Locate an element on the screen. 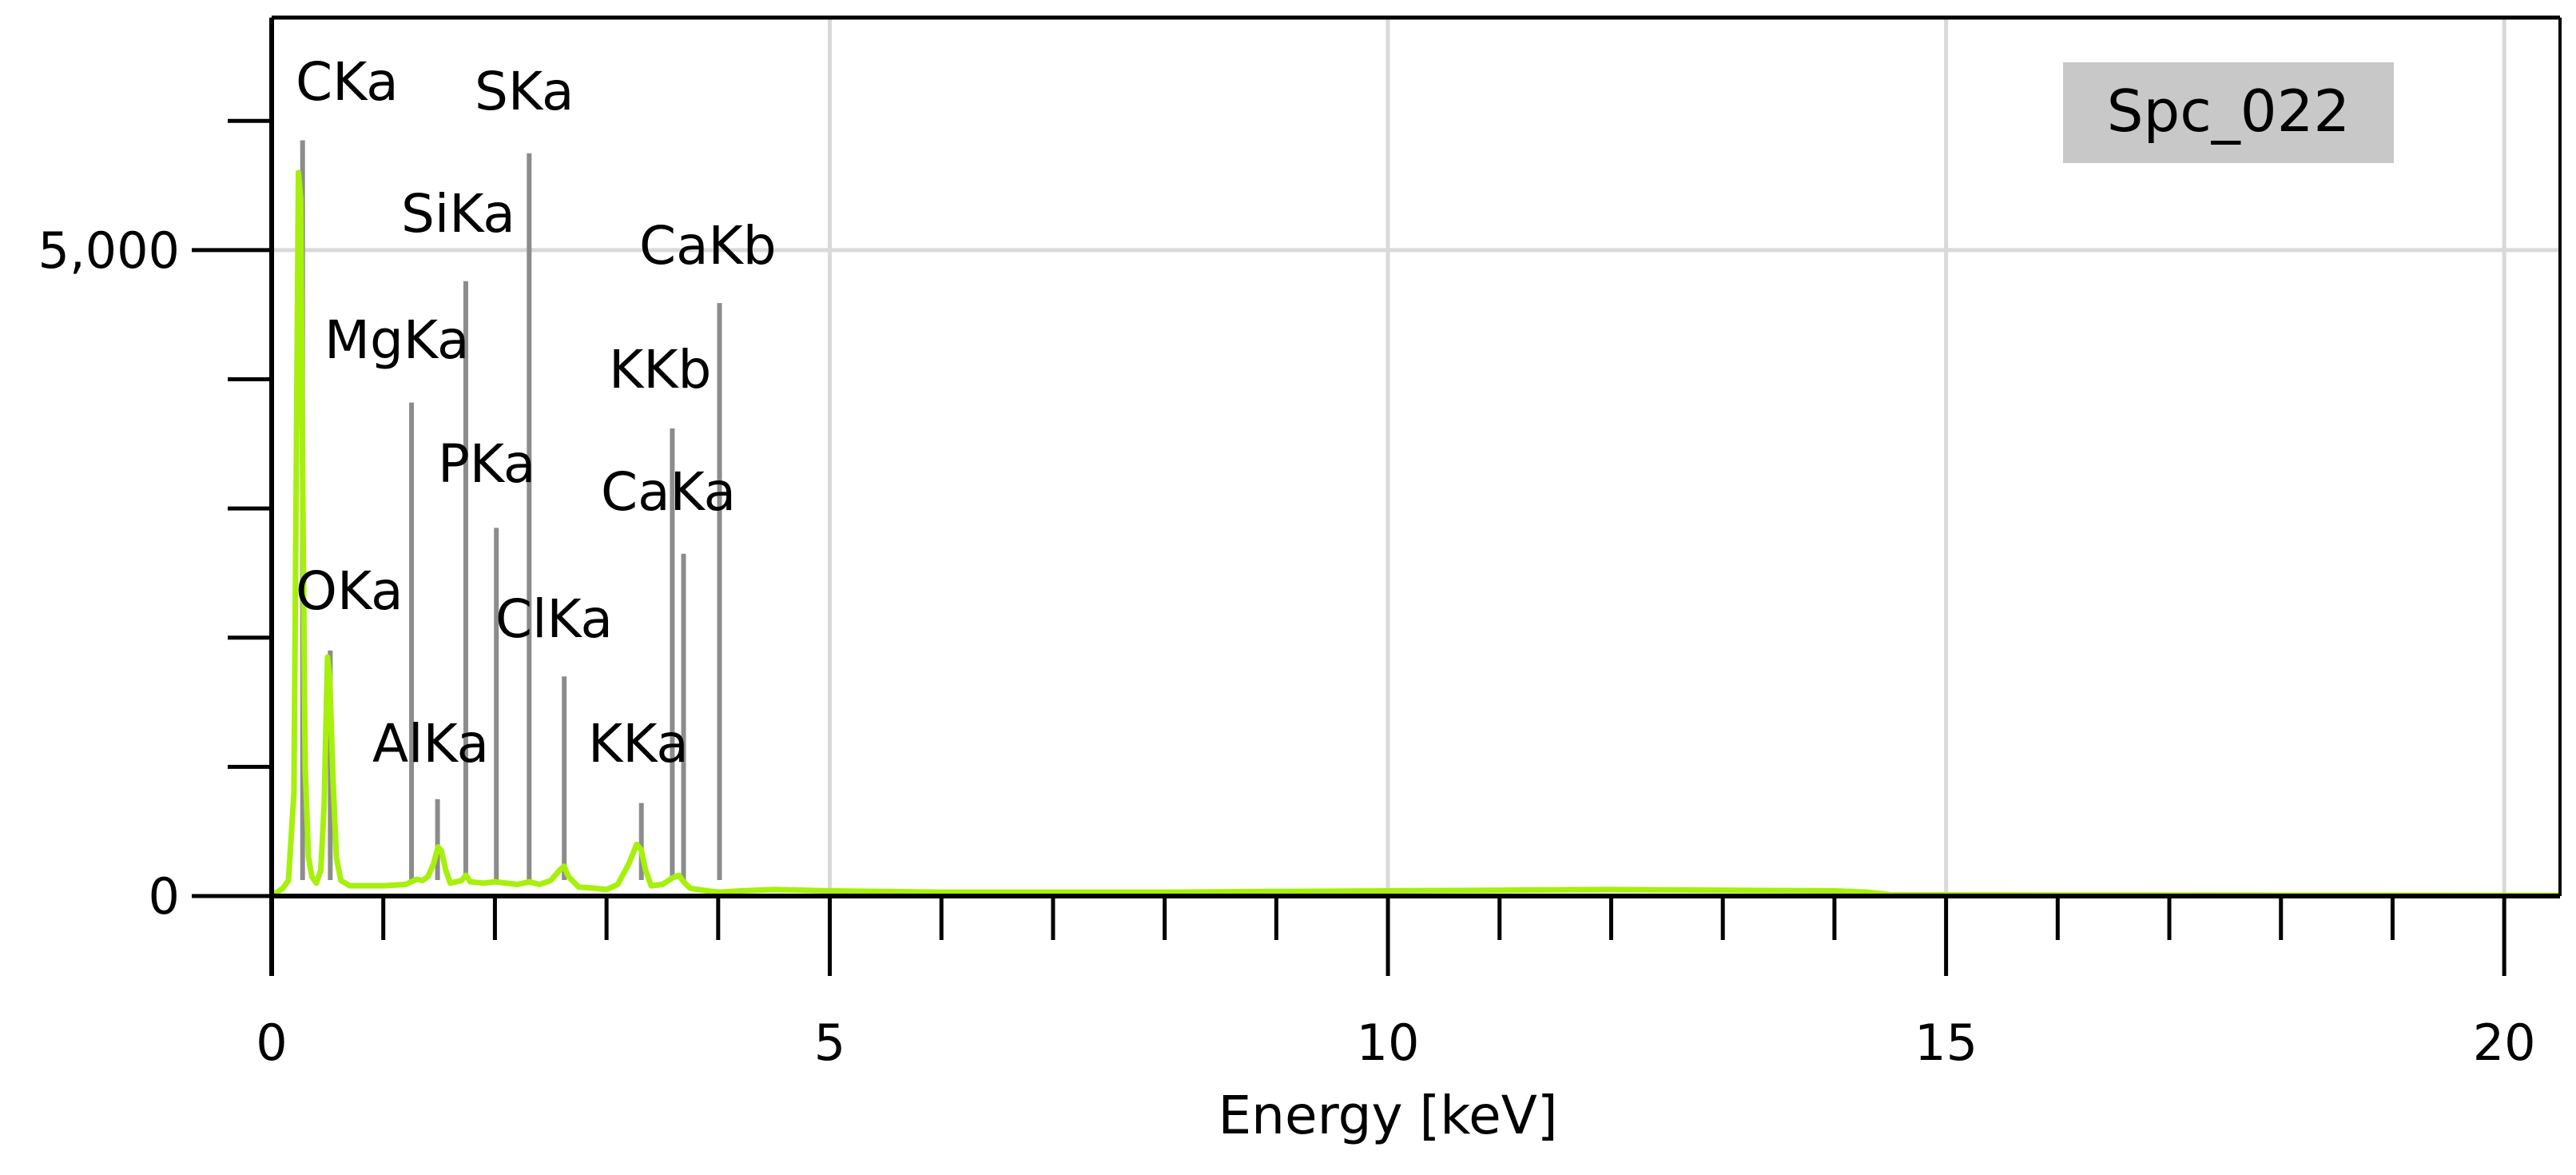  spectrum-label-box is located at coordinates (2228, 112).